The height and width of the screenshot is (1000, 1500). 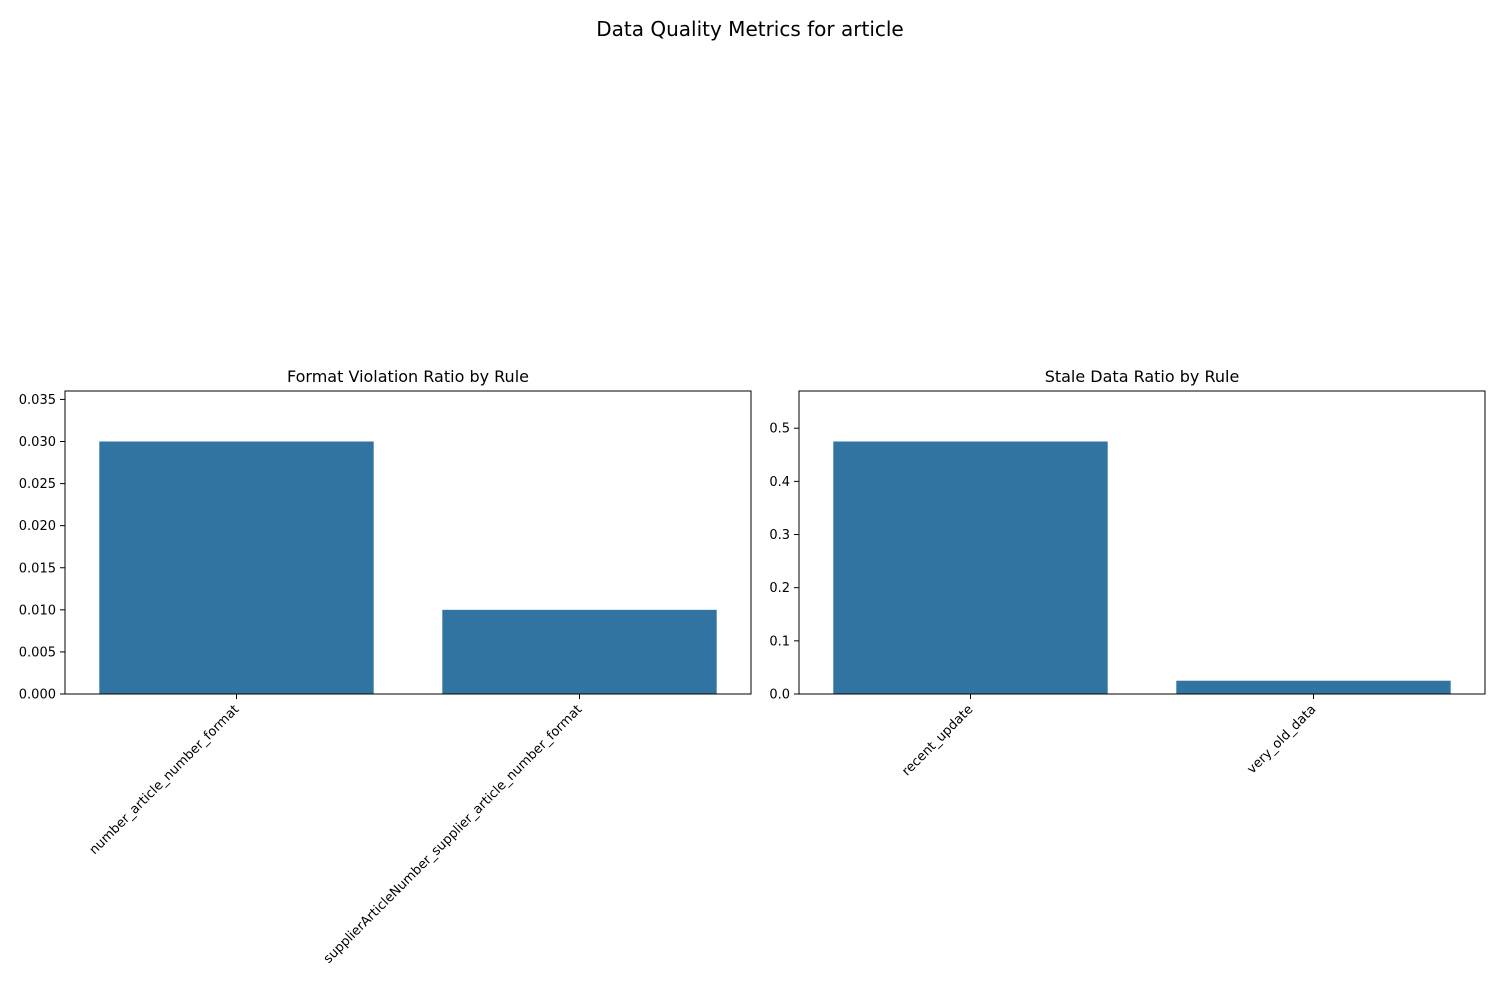 What do you see at coordinates (37, 610) in the screenshot?
I see `y-tick-label: 0.010` at bounding box center [37, 610].